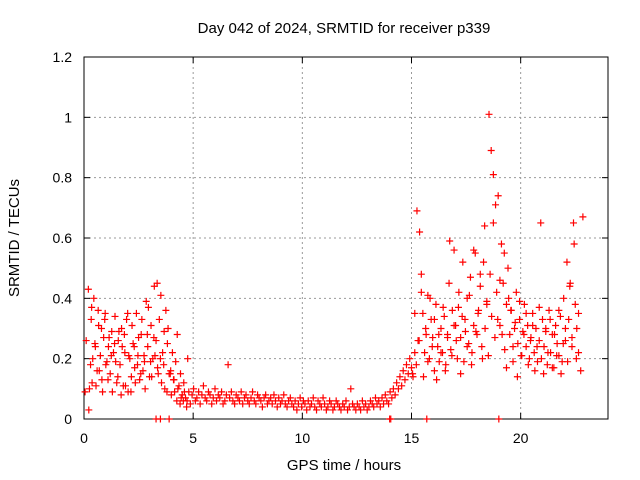 The width and height of the screenshot is (640, 480). I want to click on x-tick-label: 0, so click(84, 438).